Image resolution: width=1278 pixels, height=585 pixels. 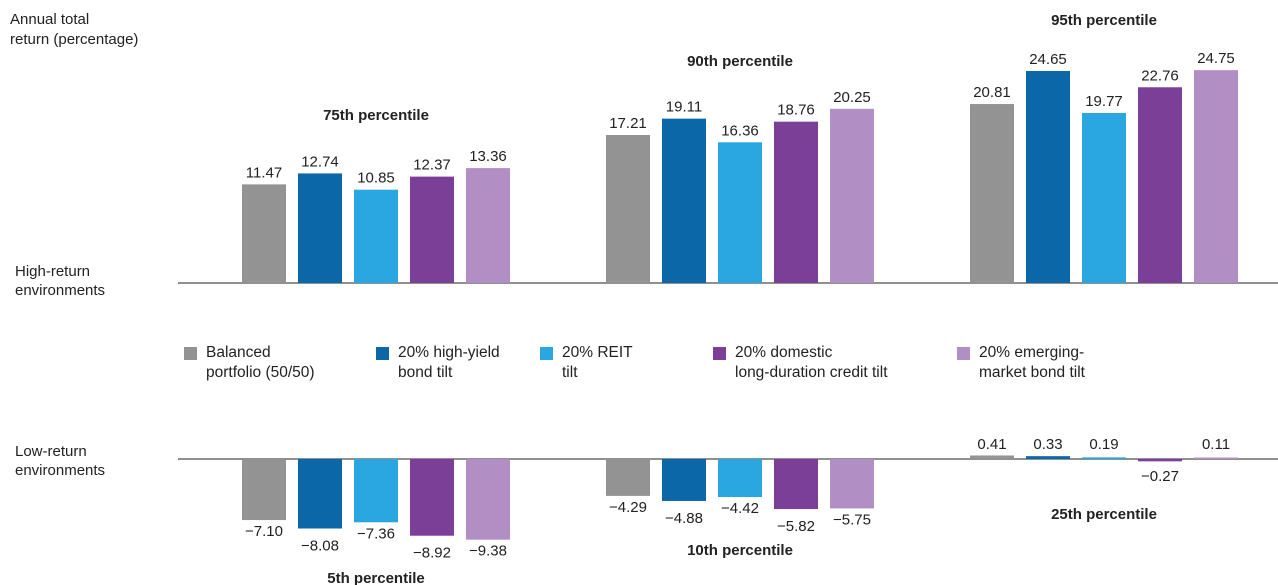 I want to click on value-label-95th-high-yield: 24.65, so click(x=1048, y=59).